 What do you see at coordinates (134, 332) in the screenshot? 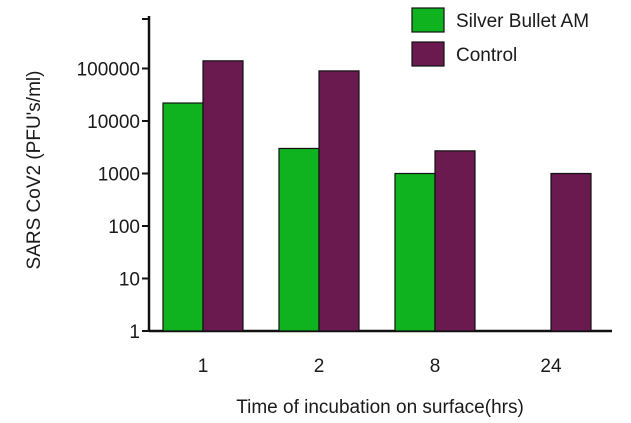
I see `y-tick-label: 1` at bounding box center [134, 332].